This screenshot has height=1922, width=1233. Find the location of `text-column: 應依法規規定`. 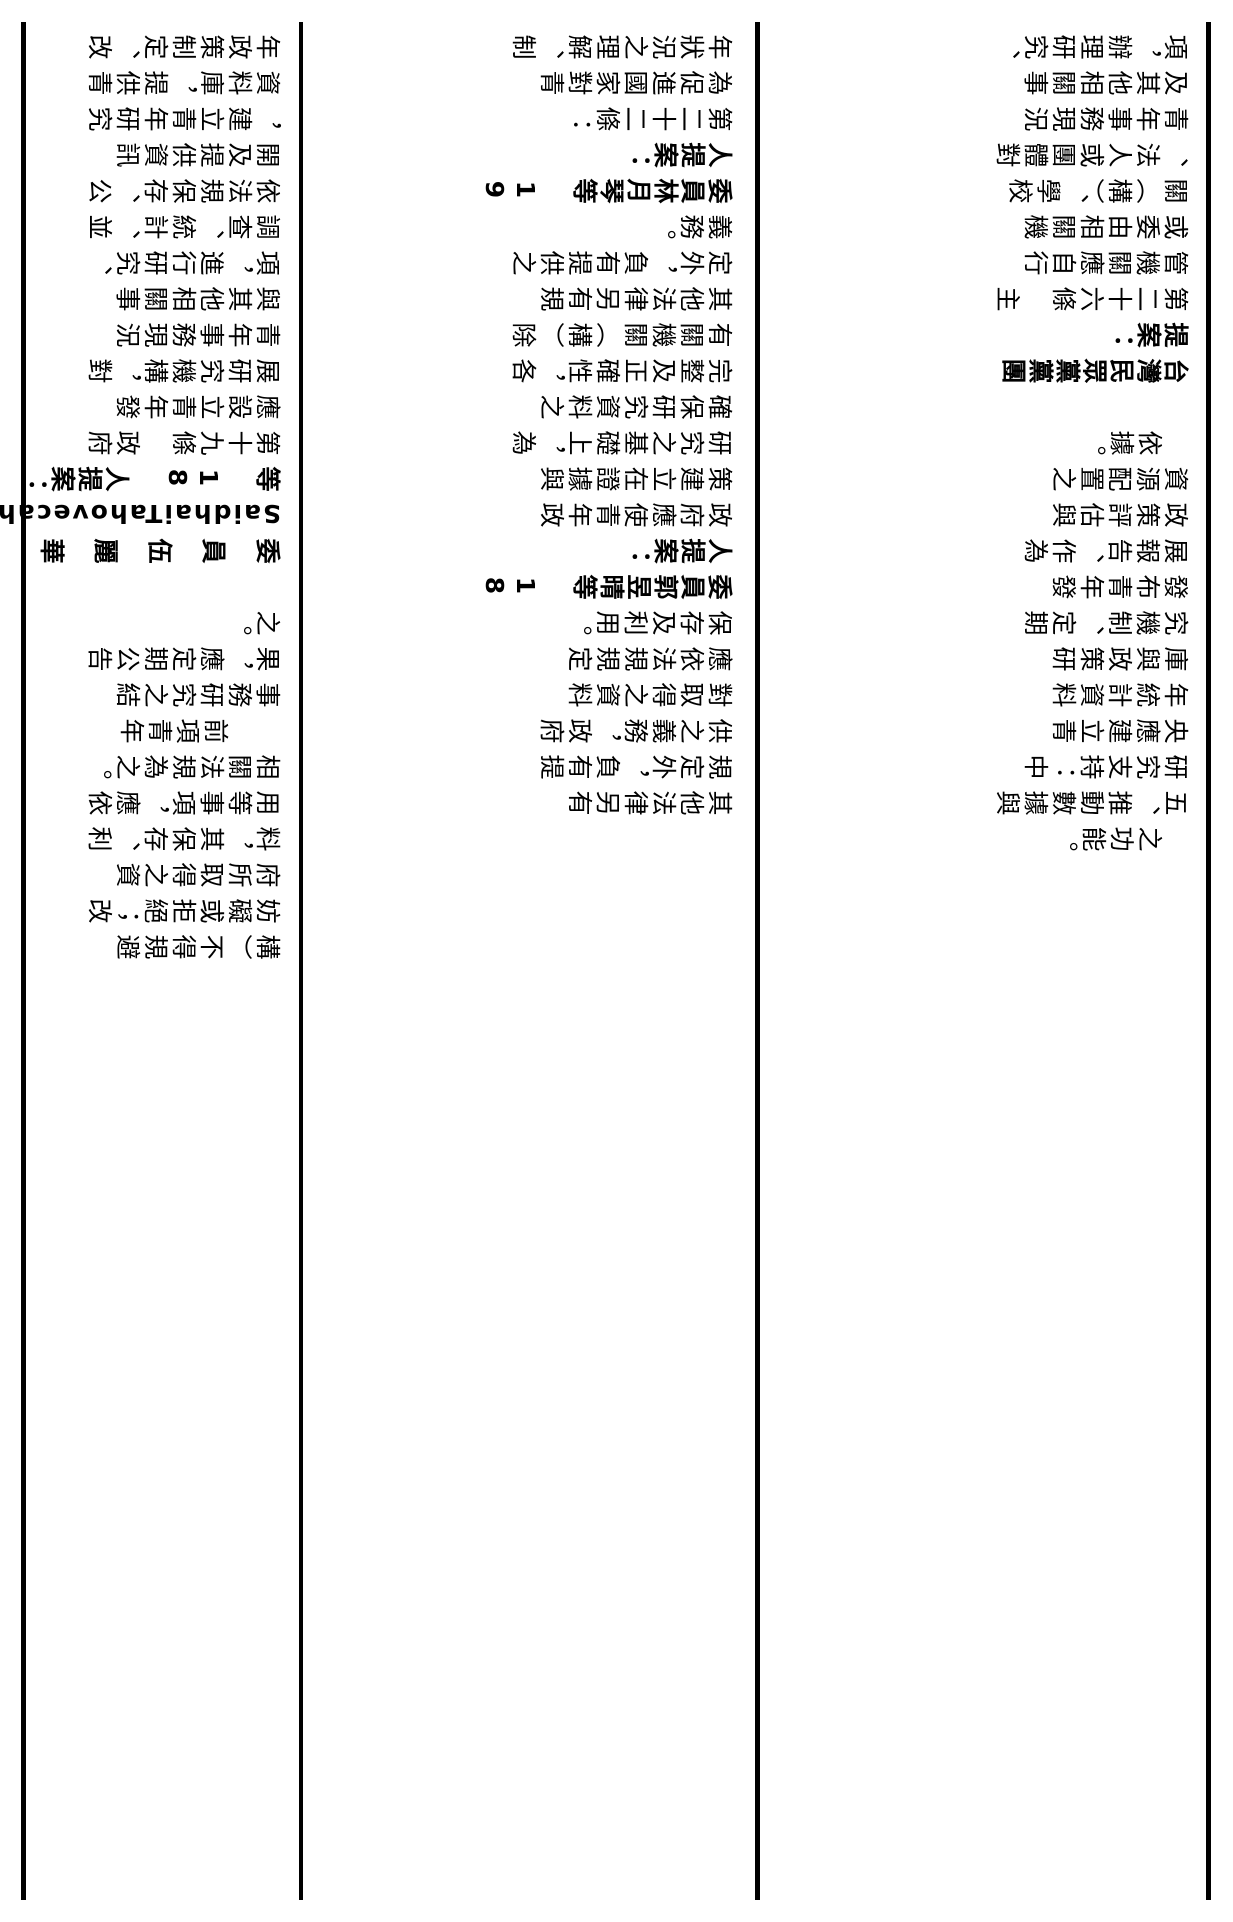

text-column: 應依法規規定 is located at coordinates (649, 657).